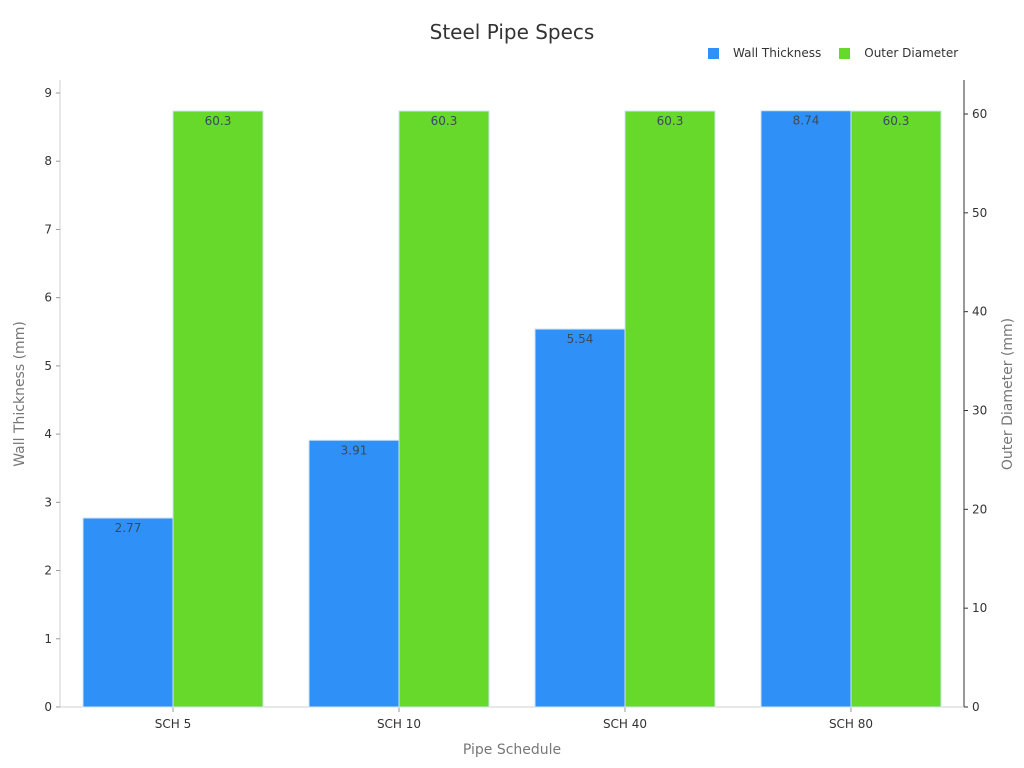 The width and height of the screenshot is (1024, 768). I want to click on y-right-tick-label: 10, so click(979, 608).